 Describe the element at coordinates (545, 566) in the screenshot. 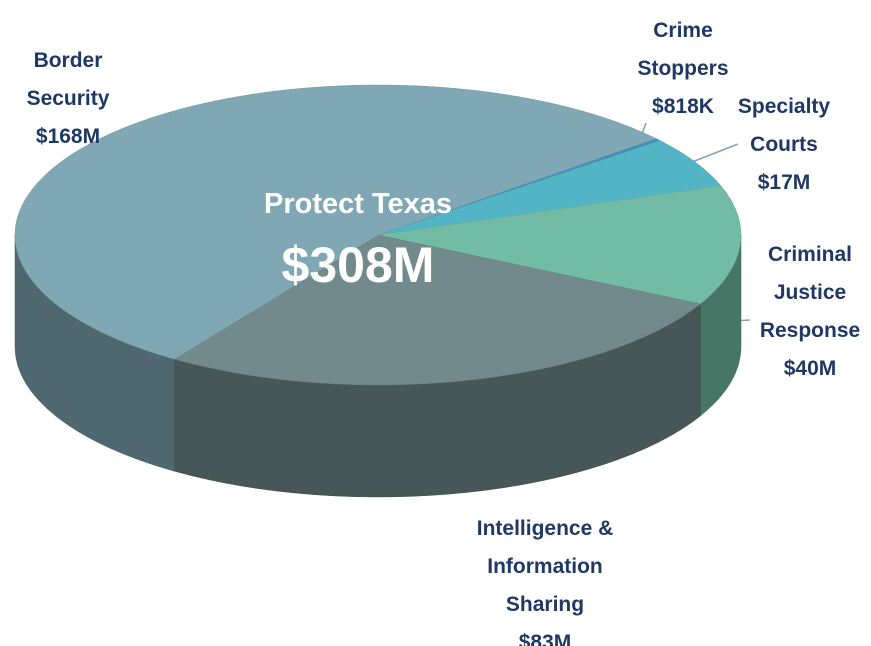

I see `category-name: Intelligence & Information Sharing` at that location.